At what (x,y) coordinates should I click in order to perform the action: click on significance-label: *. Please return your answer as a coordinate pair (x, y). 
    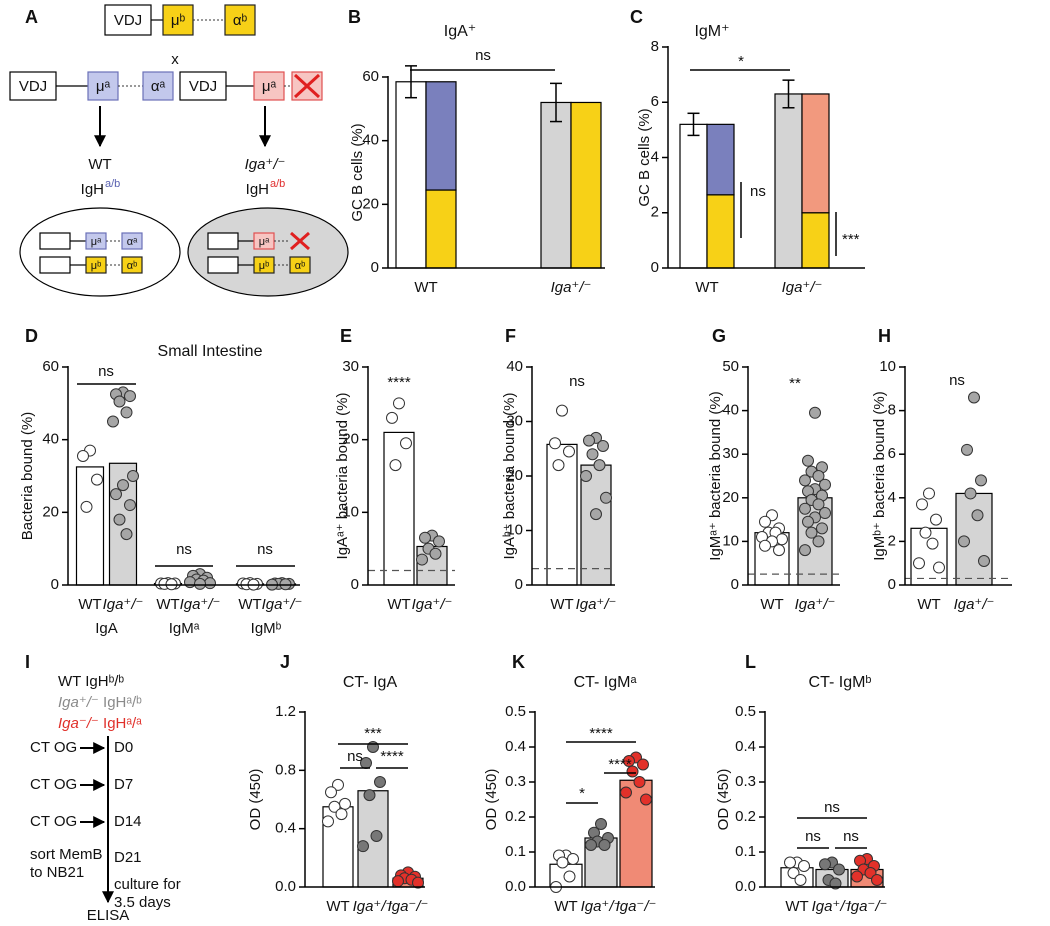
    Looking at the image, I should click on (741, 61).